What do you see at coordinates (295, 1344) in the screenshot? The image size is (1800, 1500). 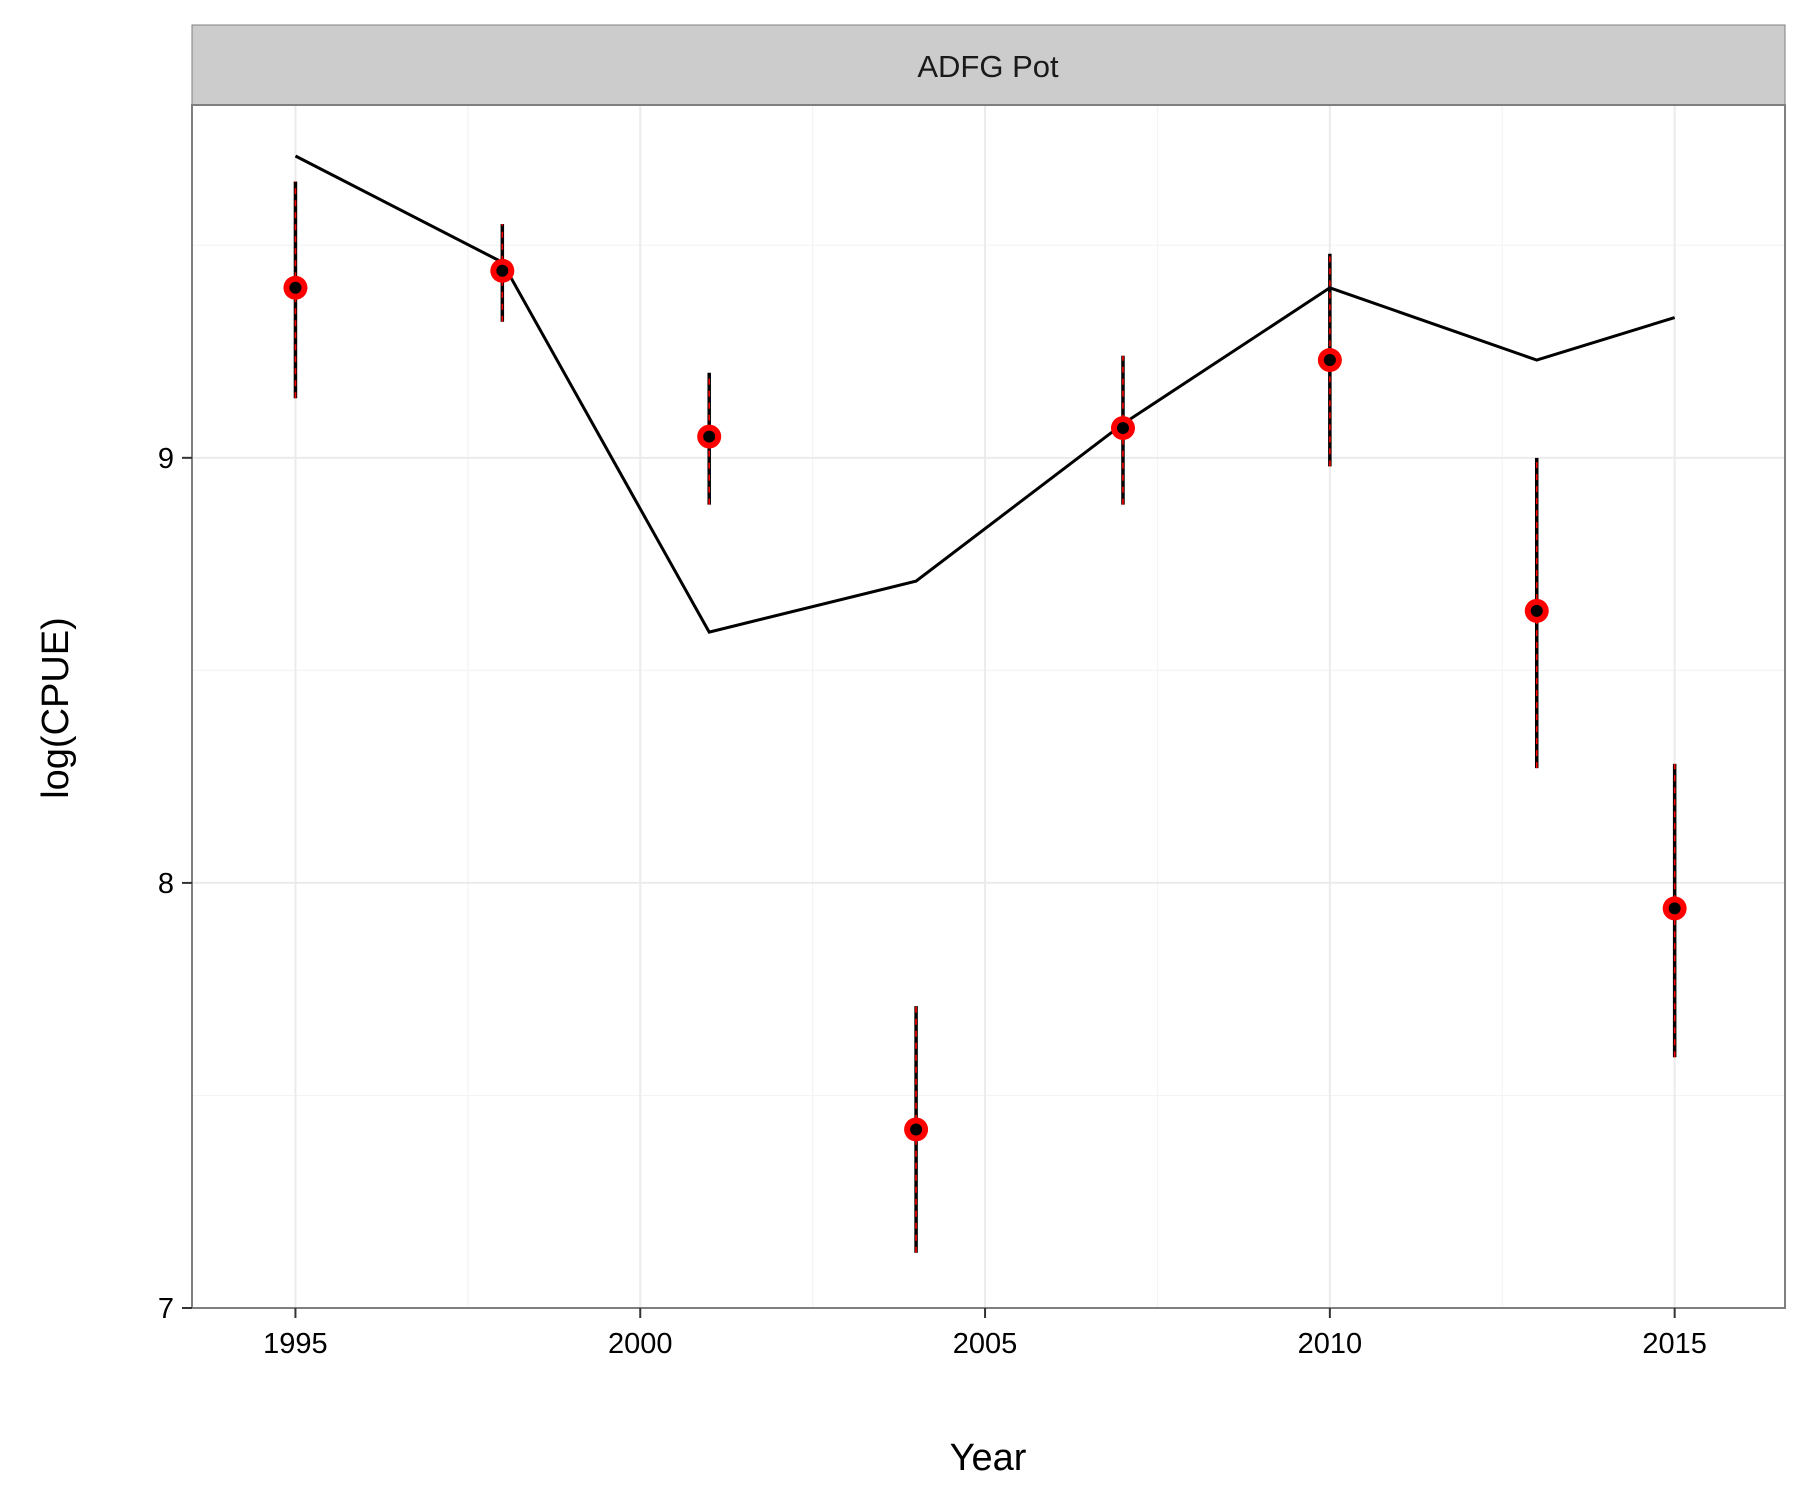 I see `x-tick-label: 1995` at bounding box center [295, 1344].